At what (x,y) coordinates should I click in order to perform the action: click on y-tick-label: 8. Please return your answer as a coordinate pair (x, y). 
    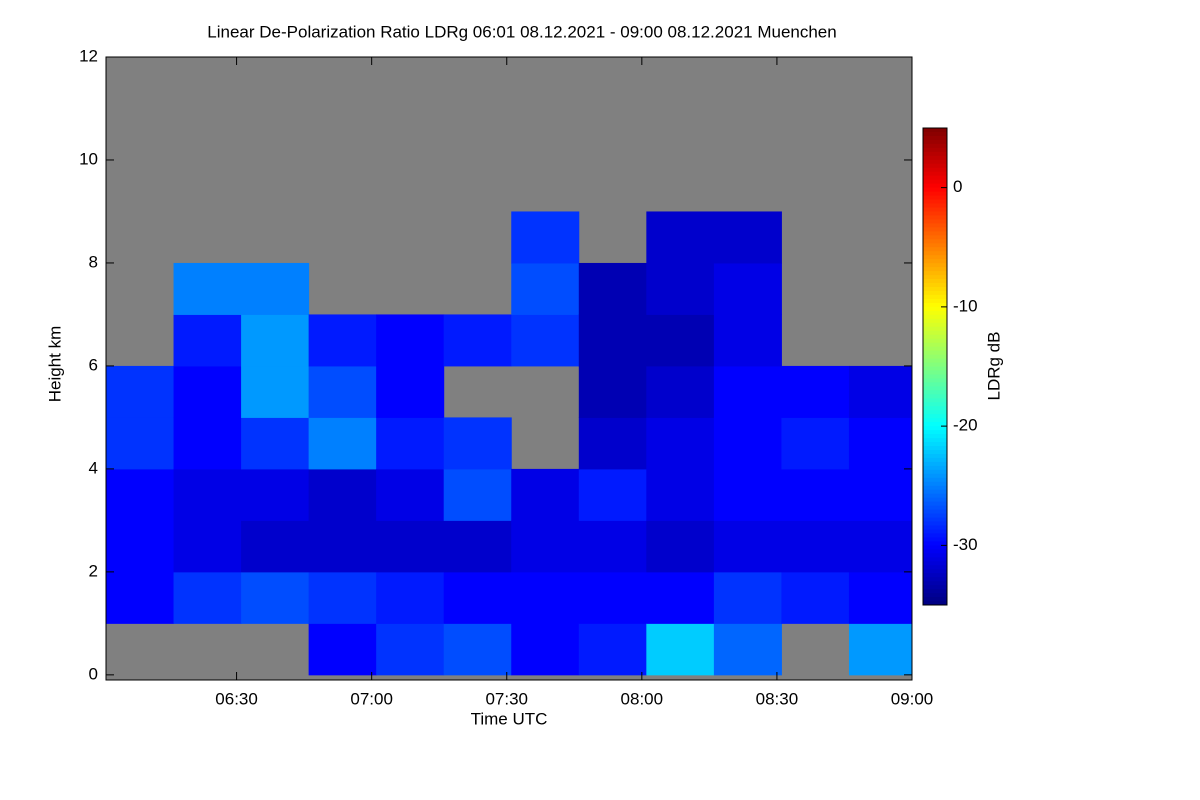
    Looking at the image, I should click on (93, 261).